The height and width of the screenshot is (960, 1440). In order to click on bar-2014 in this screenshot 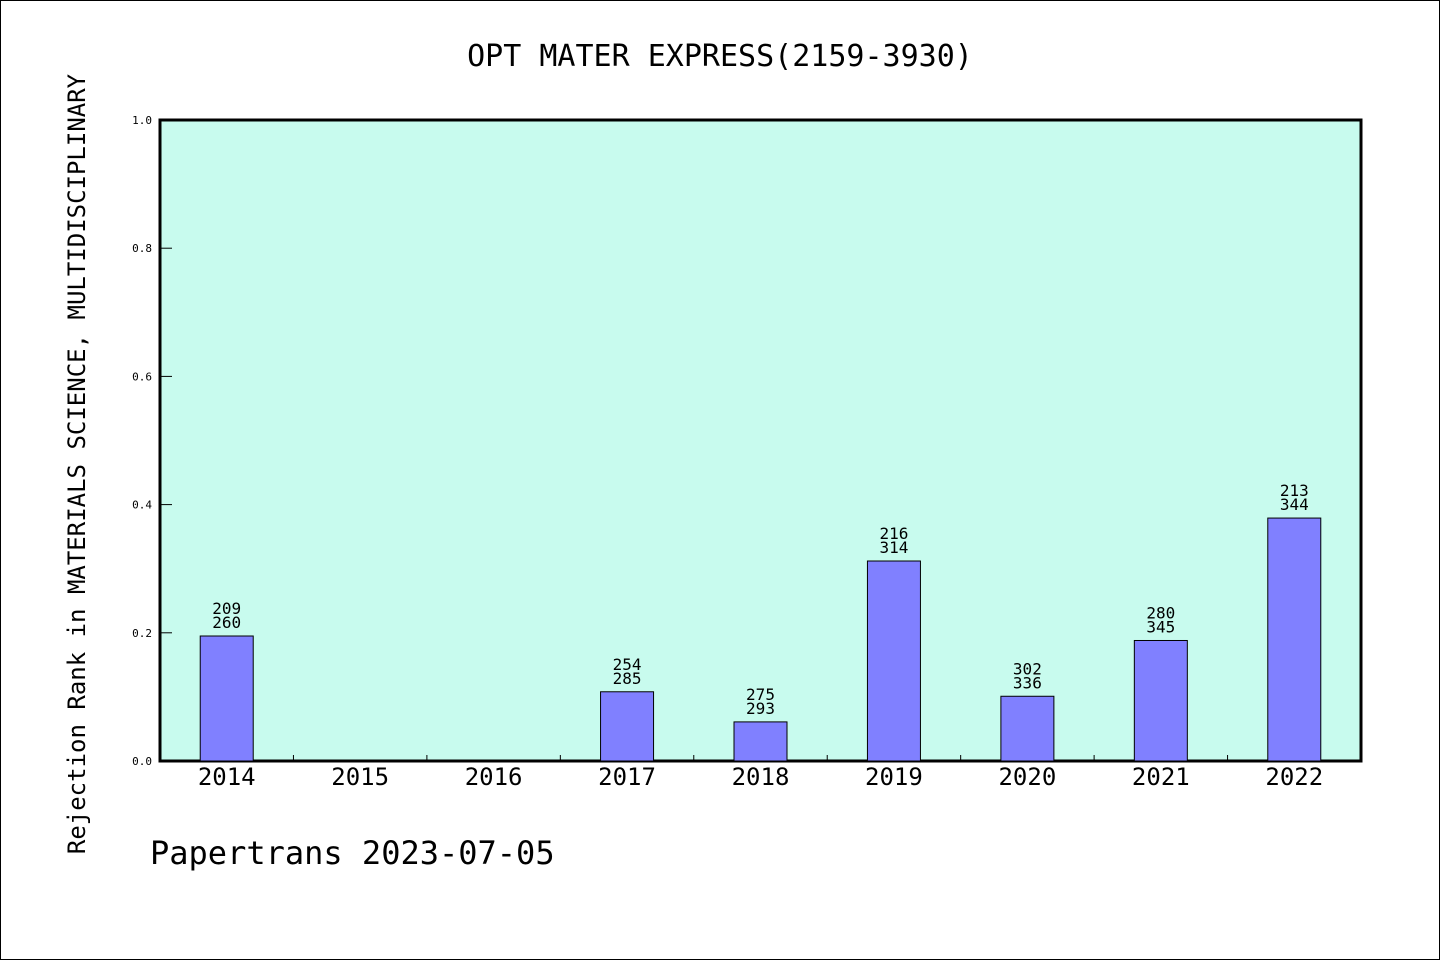, I will do `click(226, 698)`.